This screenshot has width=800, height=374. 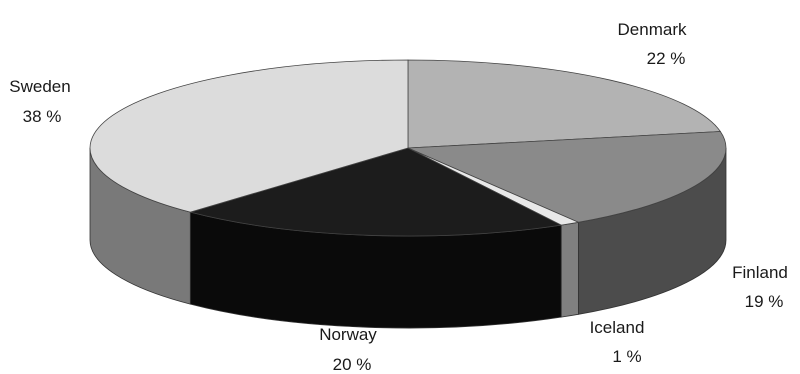 What do you see at coordinates (760, 272) in the screenshot?
I see `slice-label-finland: Finland` at bounding box center [760, 272].